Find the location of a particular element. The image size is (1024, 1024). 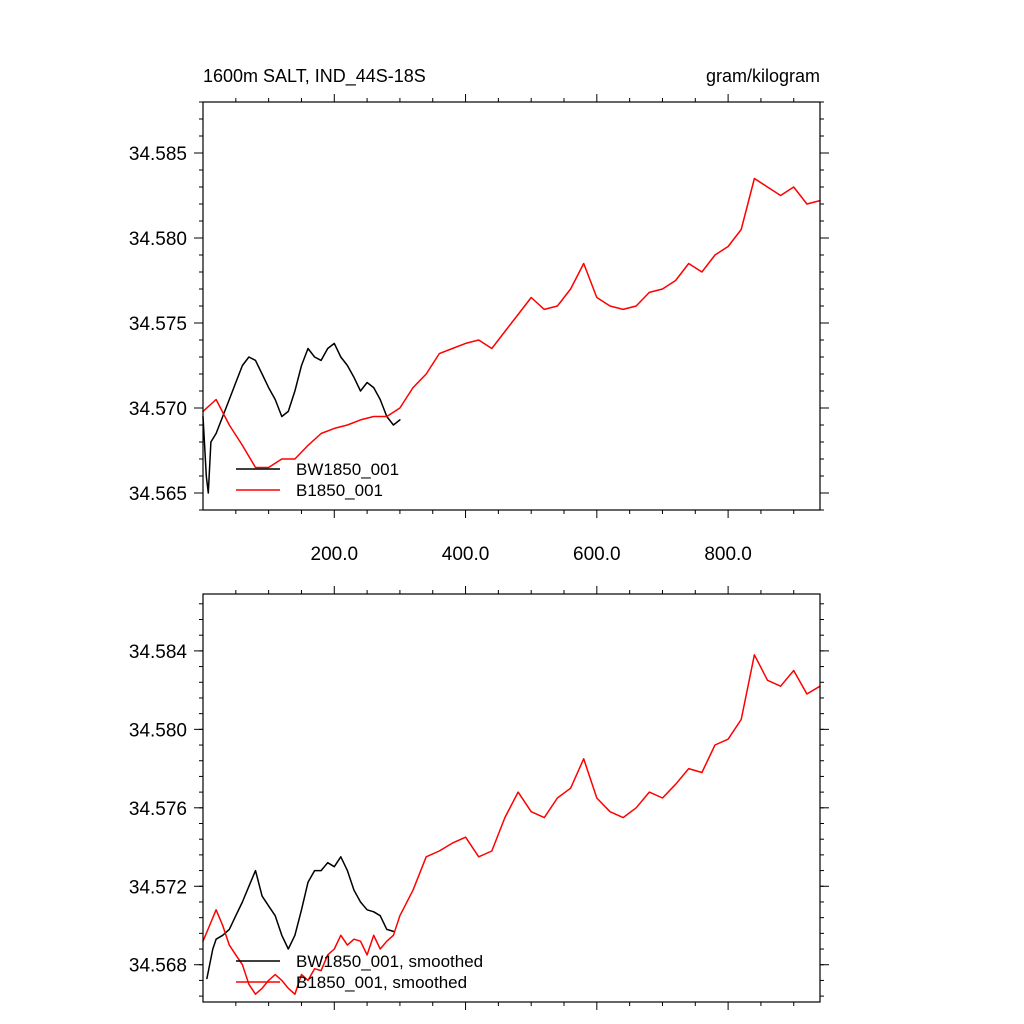

bottom-chart-legend: BW1850_001, smoothed B1850_001, smoothed is located at coordinates (359, 972).